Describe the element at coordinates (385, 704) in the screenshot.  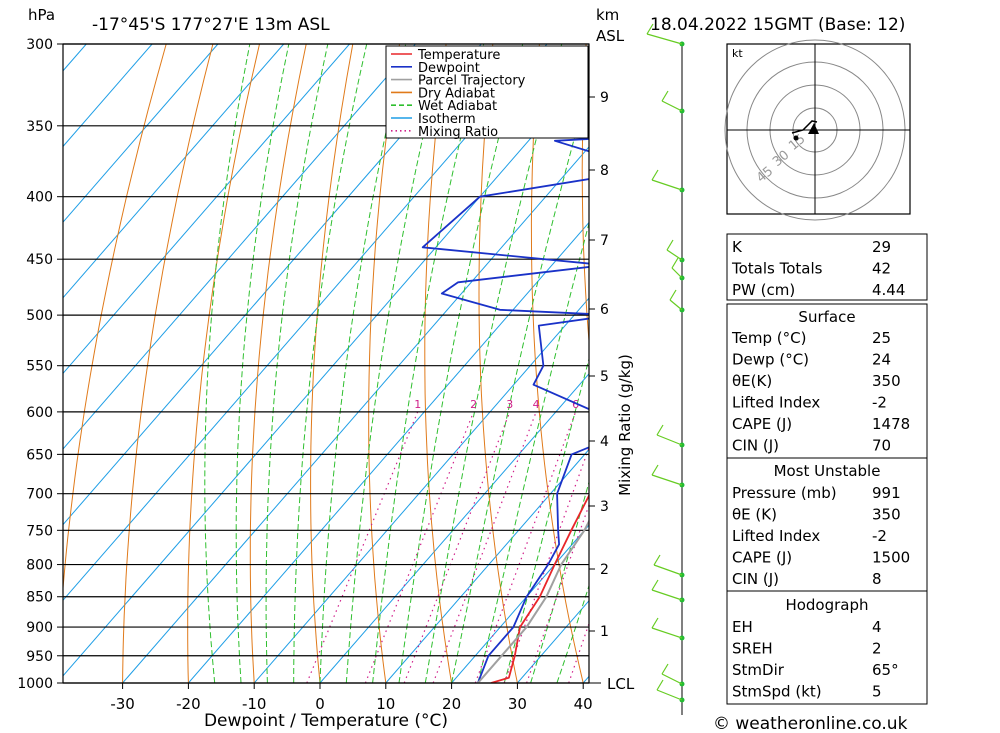
I see `temperature-tick-label: 10` at that location.